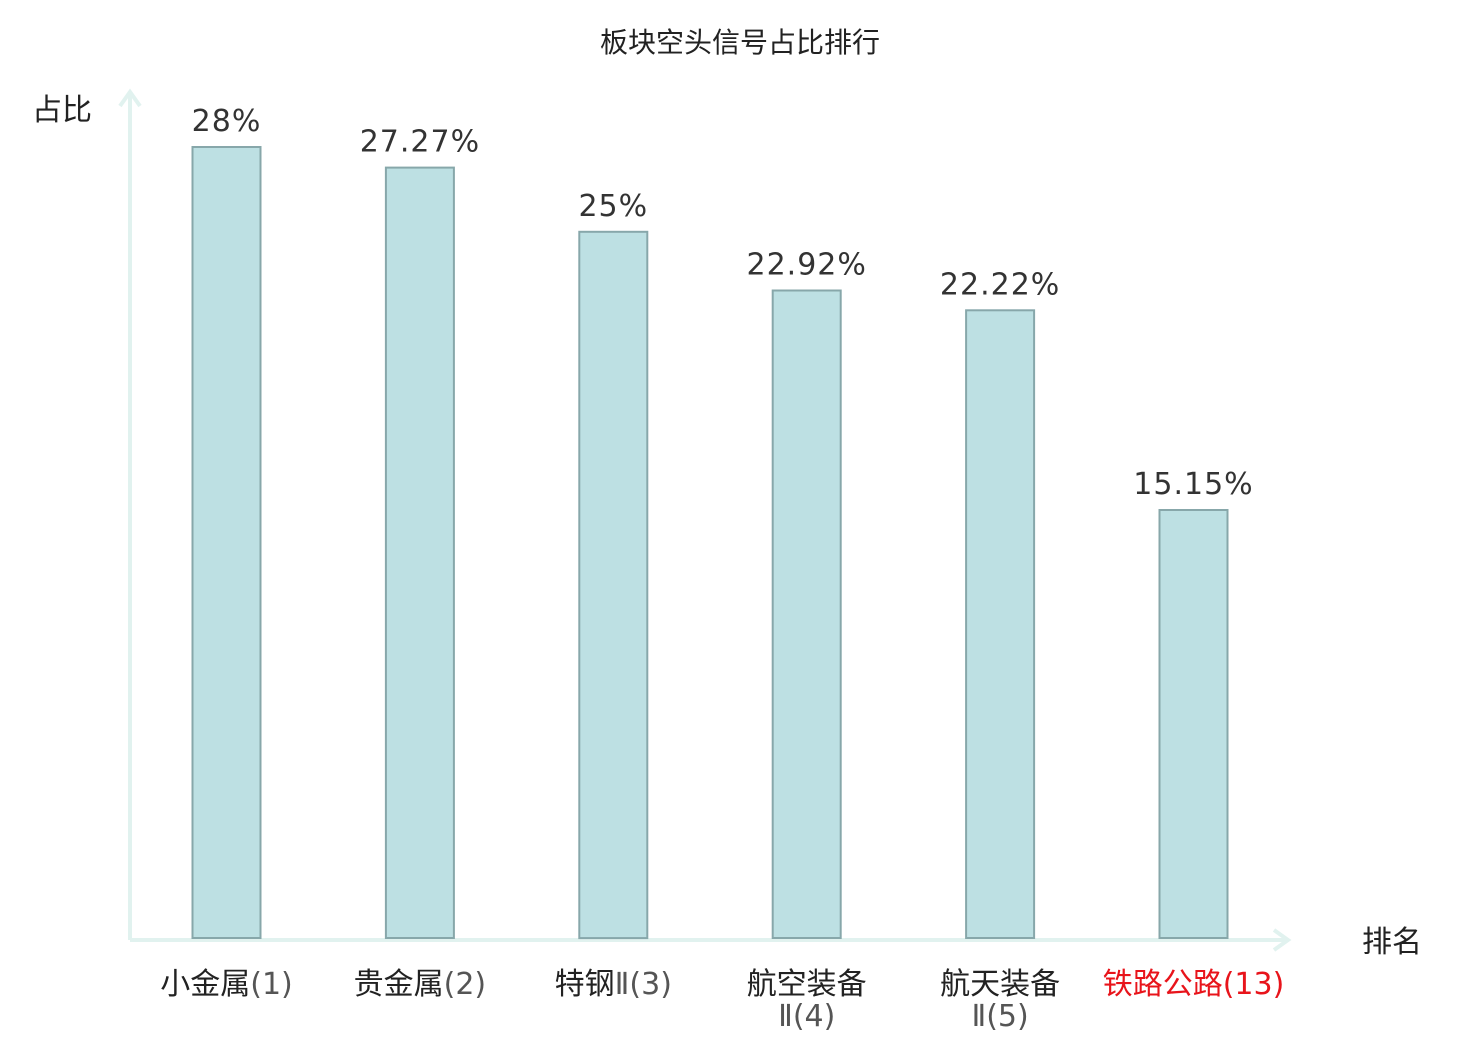 This screenshot has height=1040, width=1480. I want to click on category-name-3: 特钢, so click(585, 984).